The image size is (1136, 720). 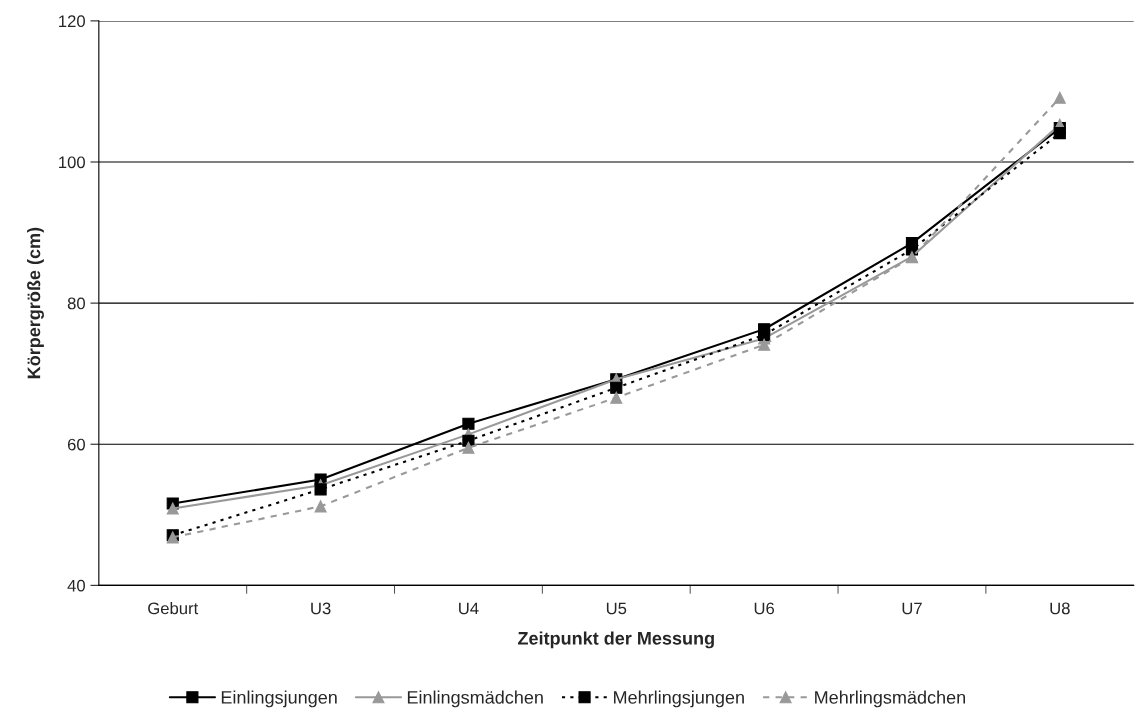 What do you see at coordinates (616, 608) in the screenshot?
I see `x-tick-label: U5` at bounding box center [616, 608].